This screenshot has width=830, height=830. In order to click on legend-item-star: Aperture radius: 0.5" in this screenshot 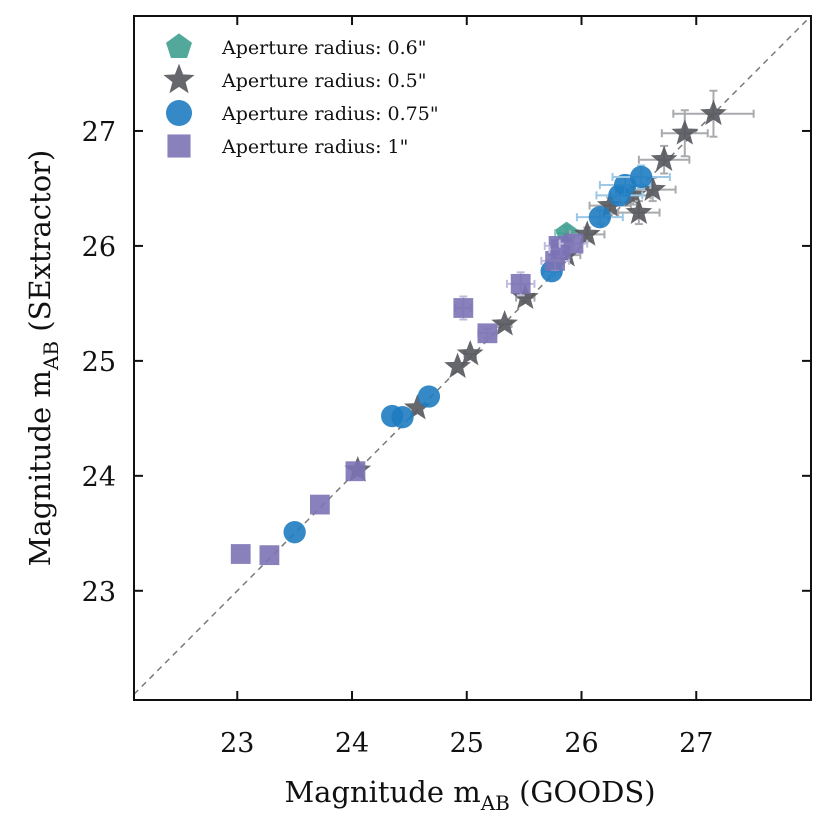, I will do `click(294, 78)`.